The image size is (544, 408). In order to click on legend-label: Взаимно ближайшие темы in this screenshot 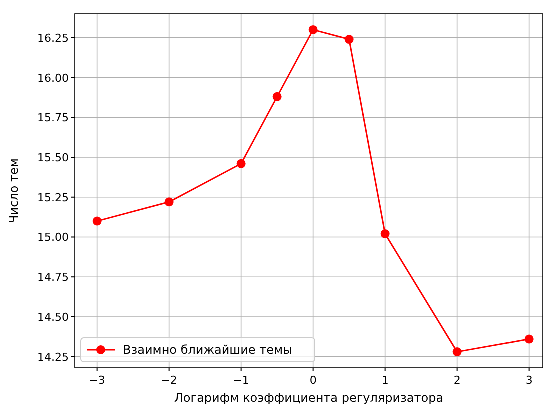, I will do `click(208, 350)`.